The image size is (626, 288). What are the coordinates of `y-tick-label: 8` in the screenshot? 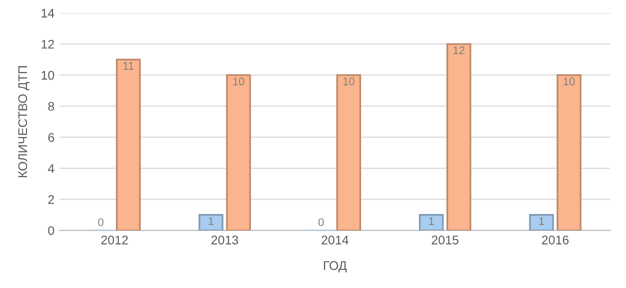 It's located at (51, 106).